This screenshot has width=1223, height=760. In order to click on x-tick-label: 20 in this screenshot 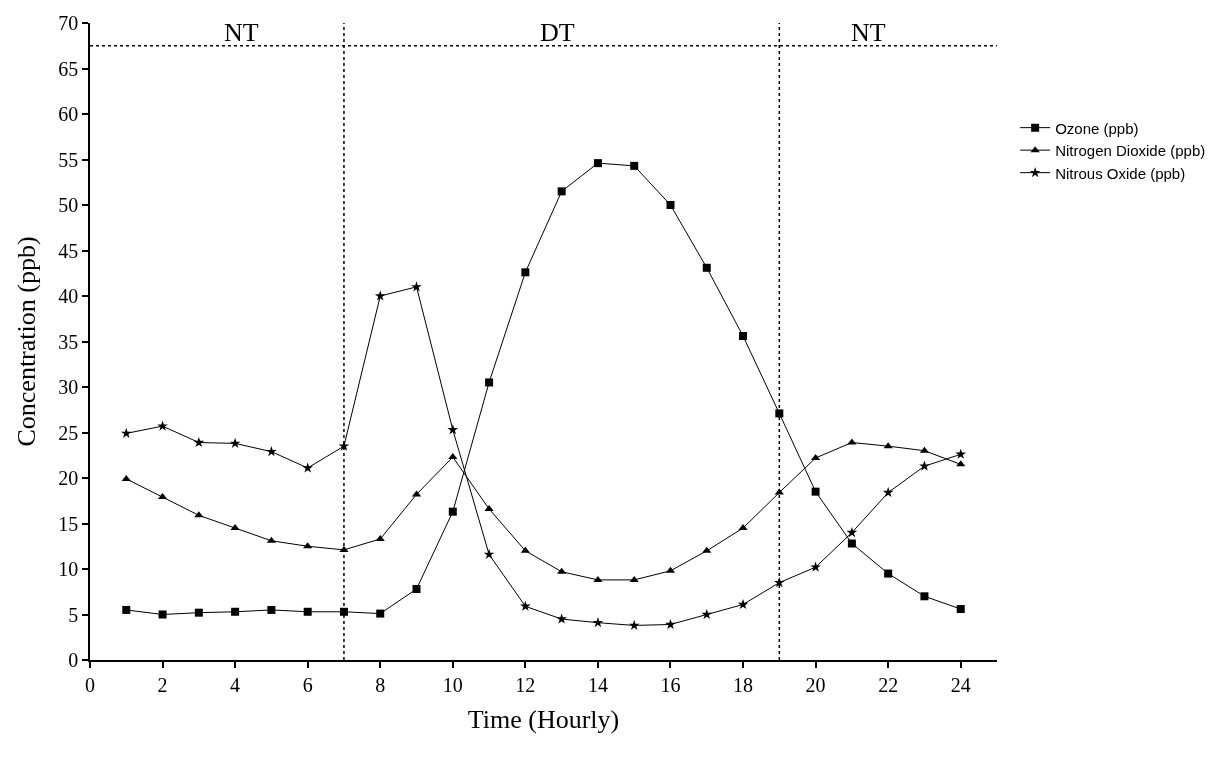, I will do `click(815, 684)`.